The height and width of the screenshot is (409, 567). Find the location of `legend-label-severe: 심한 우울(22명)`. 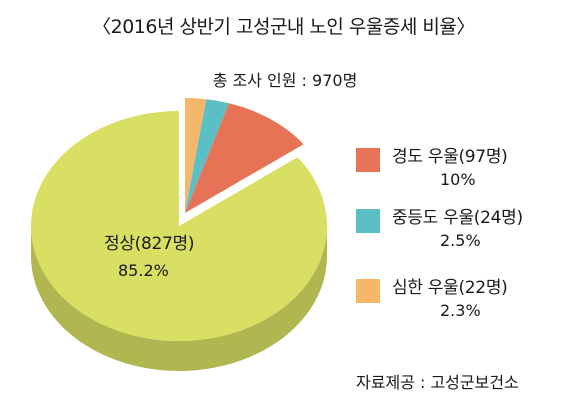

legend-label-severe: 심한 우울(22명) is located at coordinates (450, 285).